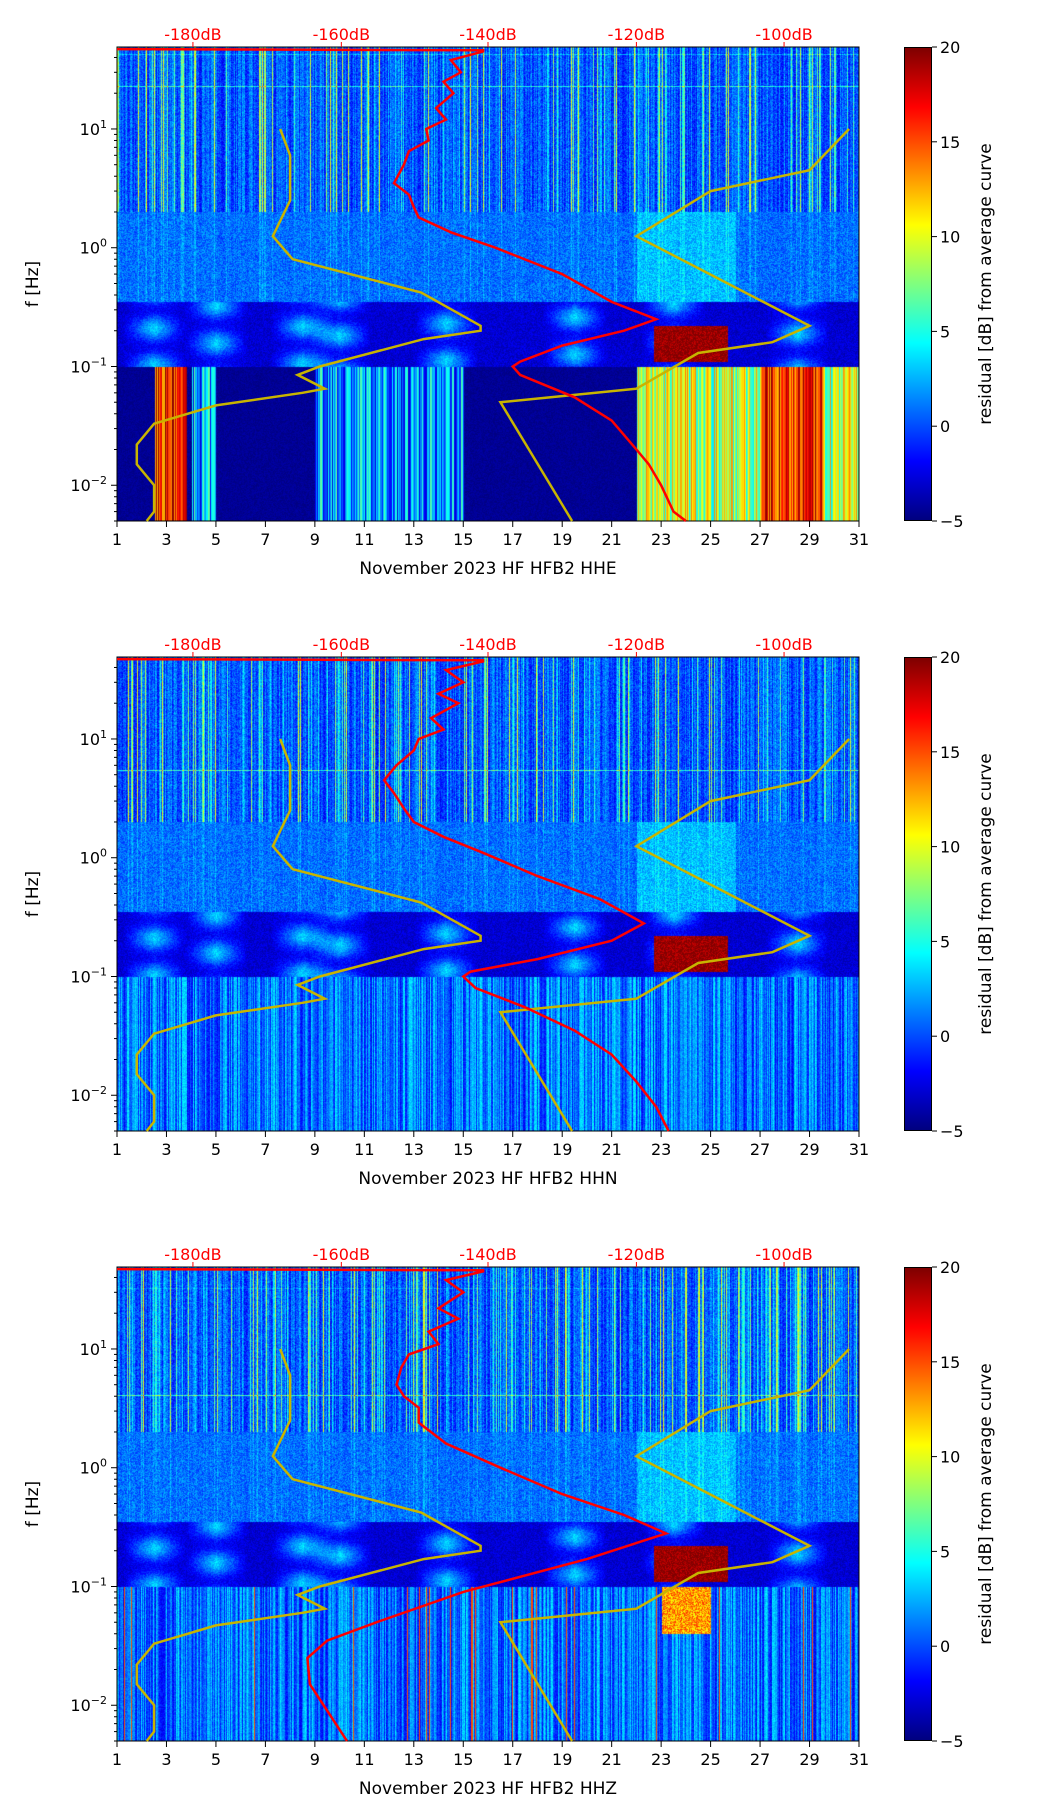 This screenshot has height=1806, width=1052. Describe the element at coordinates (945, 1551) in the screenshot. I see `colorbar-tick-label: 5` at that location.